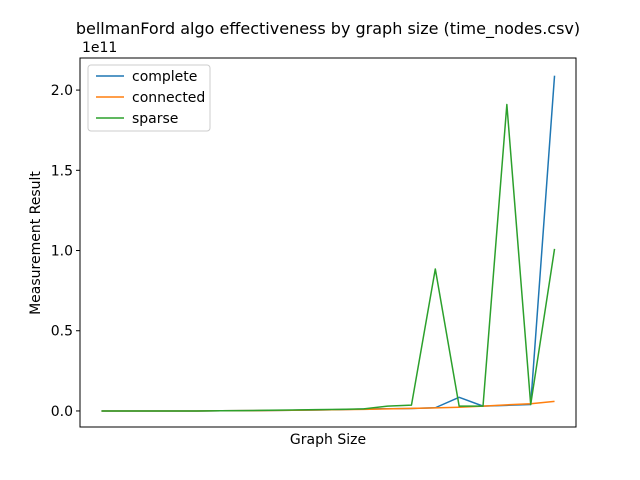 The image size is (640, 480). I want to click on y-offset-label: 1e11, so click(99, 48).